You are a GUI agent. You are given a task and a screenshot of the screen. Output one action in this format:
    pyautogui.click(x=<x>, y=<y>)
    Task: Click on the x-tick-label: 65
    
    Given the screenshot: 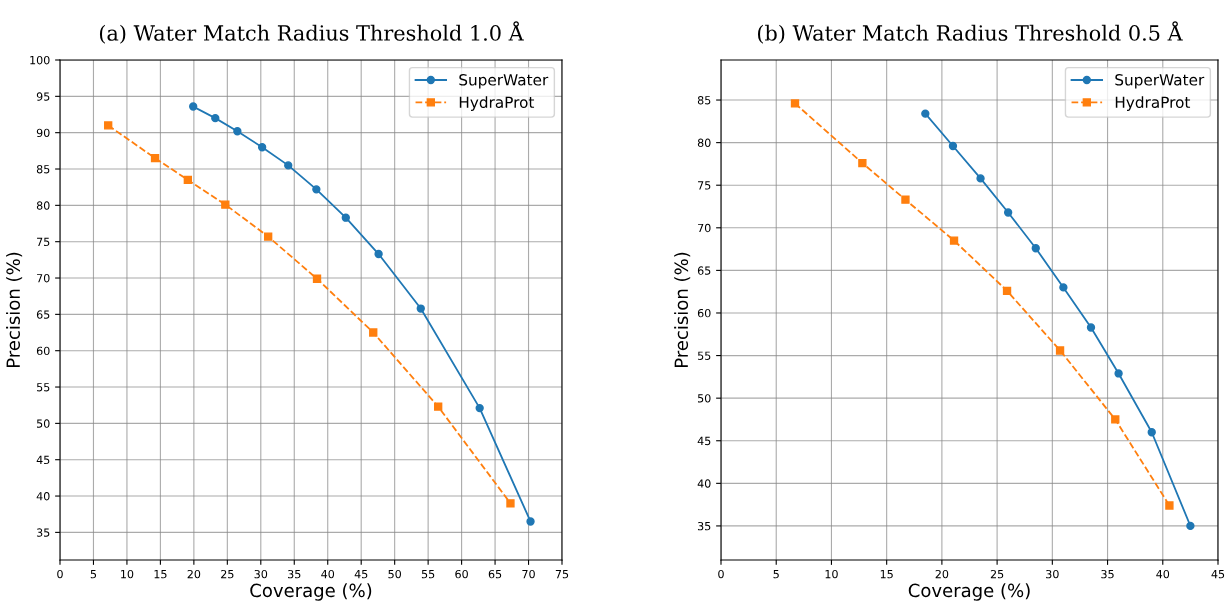 What is the action you would take?
    pyautogui.click(x=495, y=574)
    